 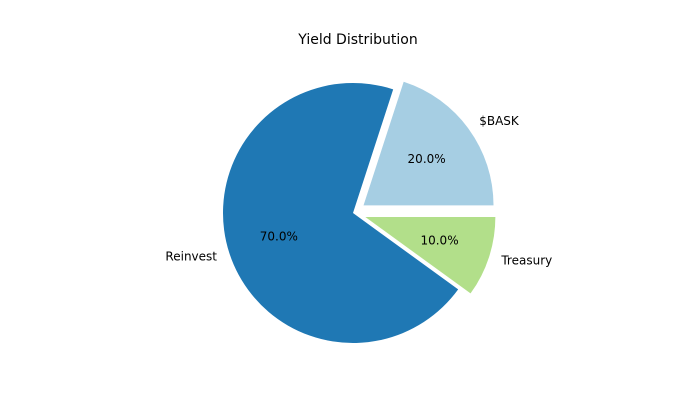 I want to click on value-label: 70.0%, so click(x=279, y=237).